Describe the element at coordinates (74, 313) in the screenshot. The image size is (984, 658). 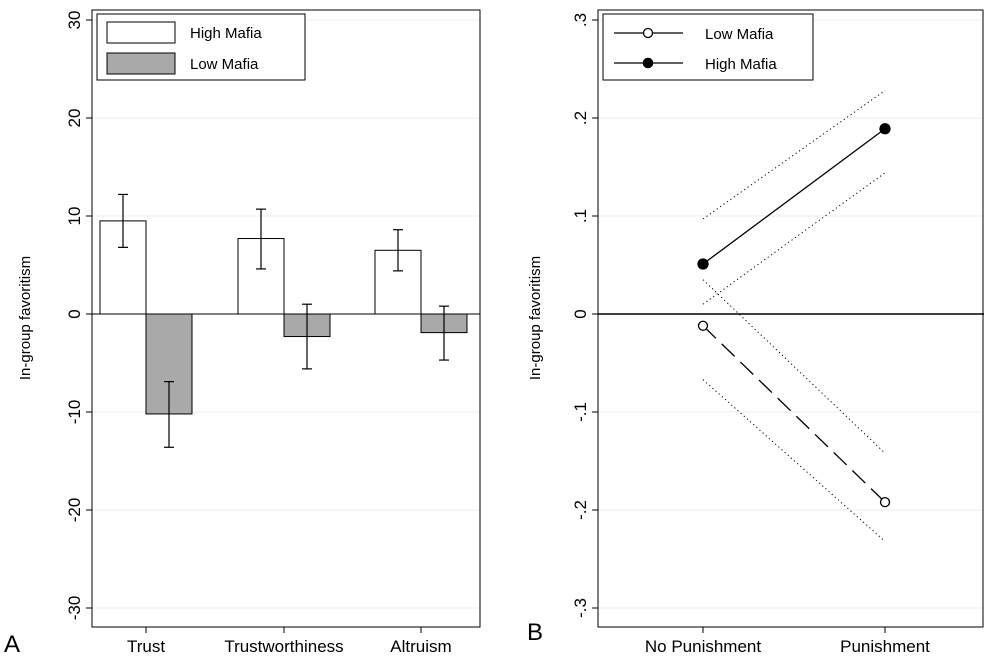
I see `panel-a-y-tick-label: 0` at that location.